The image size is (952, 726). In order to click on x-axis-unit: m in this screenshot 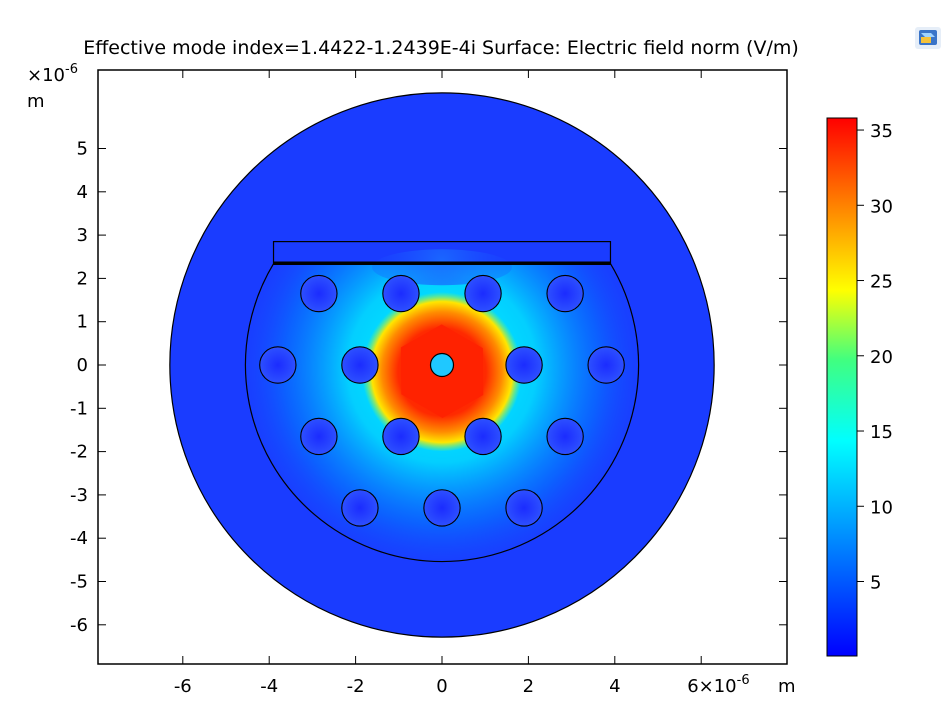, I will do `click(787, 686)`.